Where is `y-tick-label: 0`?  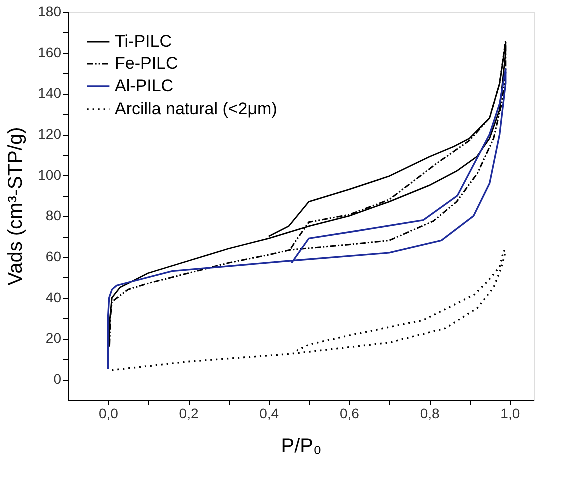 y-tick-label: 0 is located at coordinates (58, 379).